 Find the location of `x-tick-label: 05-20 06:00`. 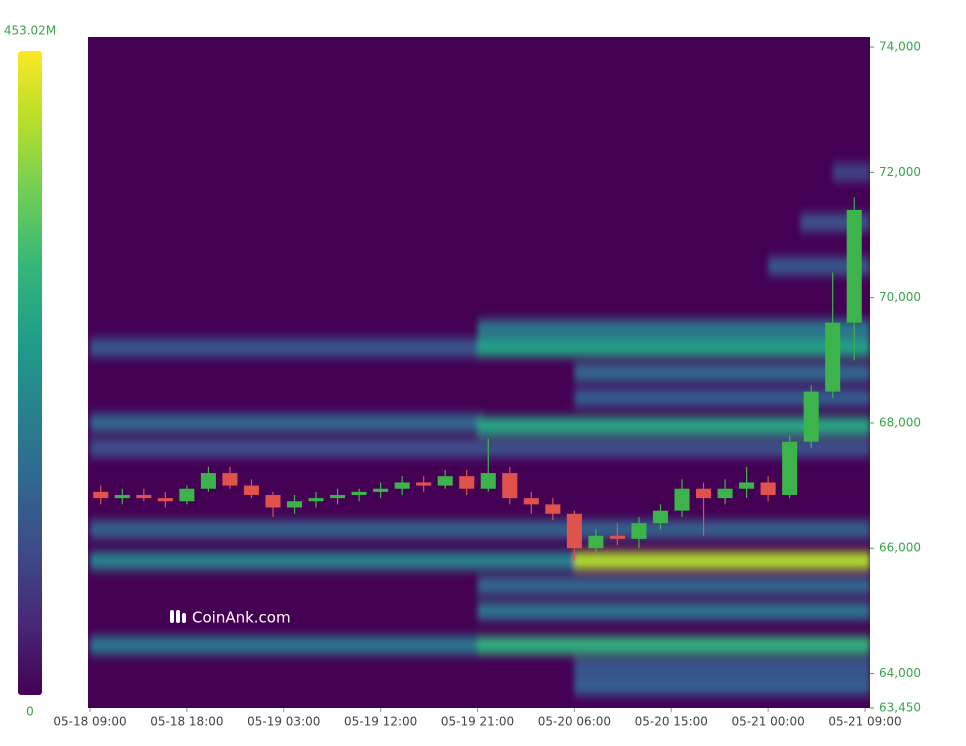

x-tick-label: 05-20 06:00 is located at coordinates (574, 722).